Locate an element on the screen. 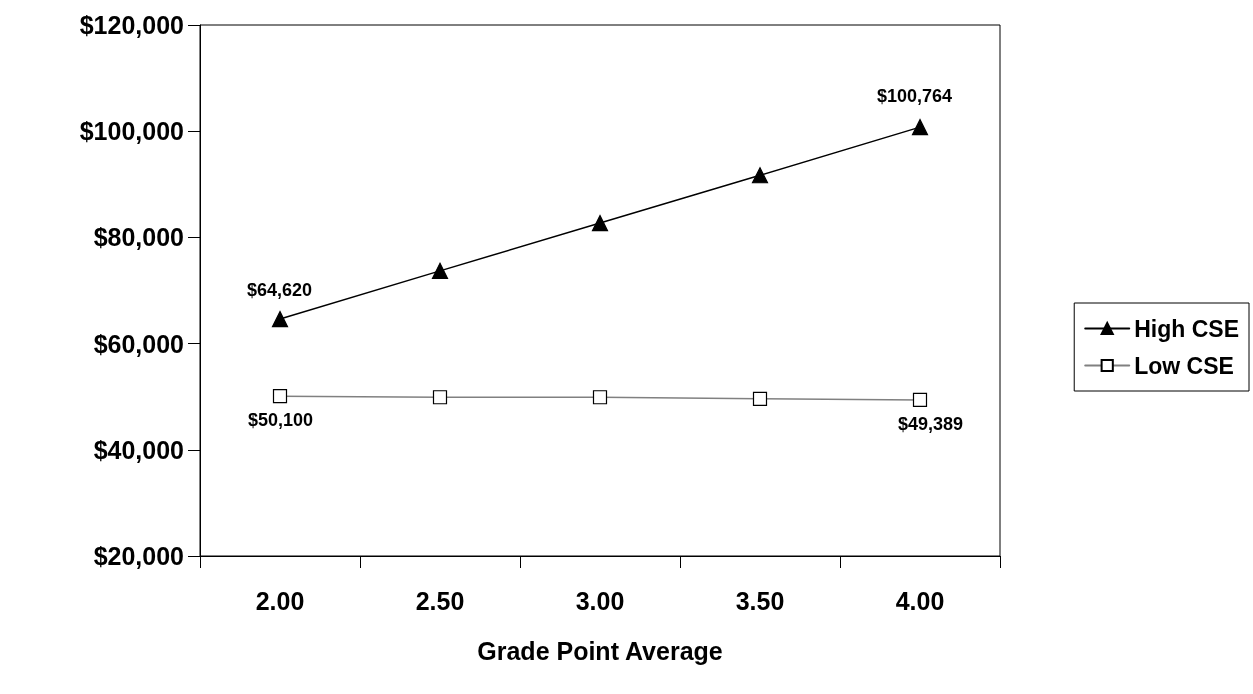 The height and width of the screenshot is (694, 1253). data-label: $100,764 is located at coordinates (914, 96).